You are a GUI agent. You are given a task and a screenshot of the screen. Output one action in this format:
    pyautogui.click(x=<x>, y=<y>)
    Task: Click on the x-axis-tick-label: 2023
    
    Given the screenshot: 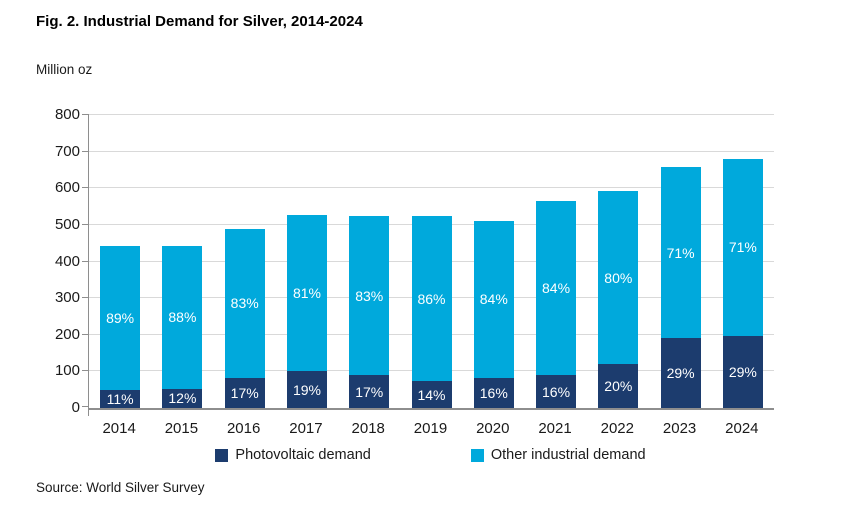 What is the action you would take?
    pyautogui.click(x=679, y=428)
    